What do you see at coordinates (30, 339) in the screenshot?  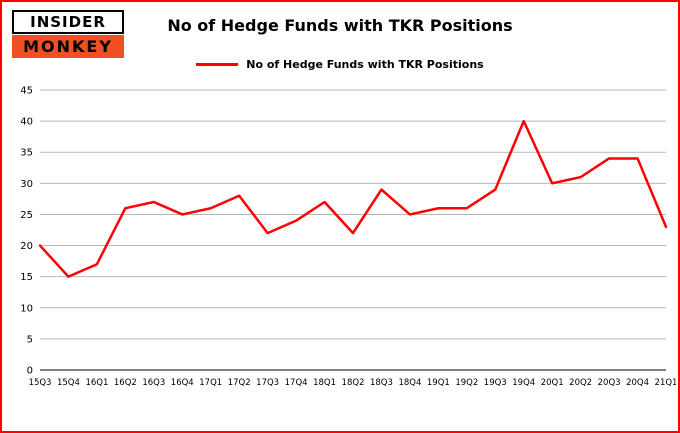 I see `svg-text: 5` at bounding box center [30, 339].